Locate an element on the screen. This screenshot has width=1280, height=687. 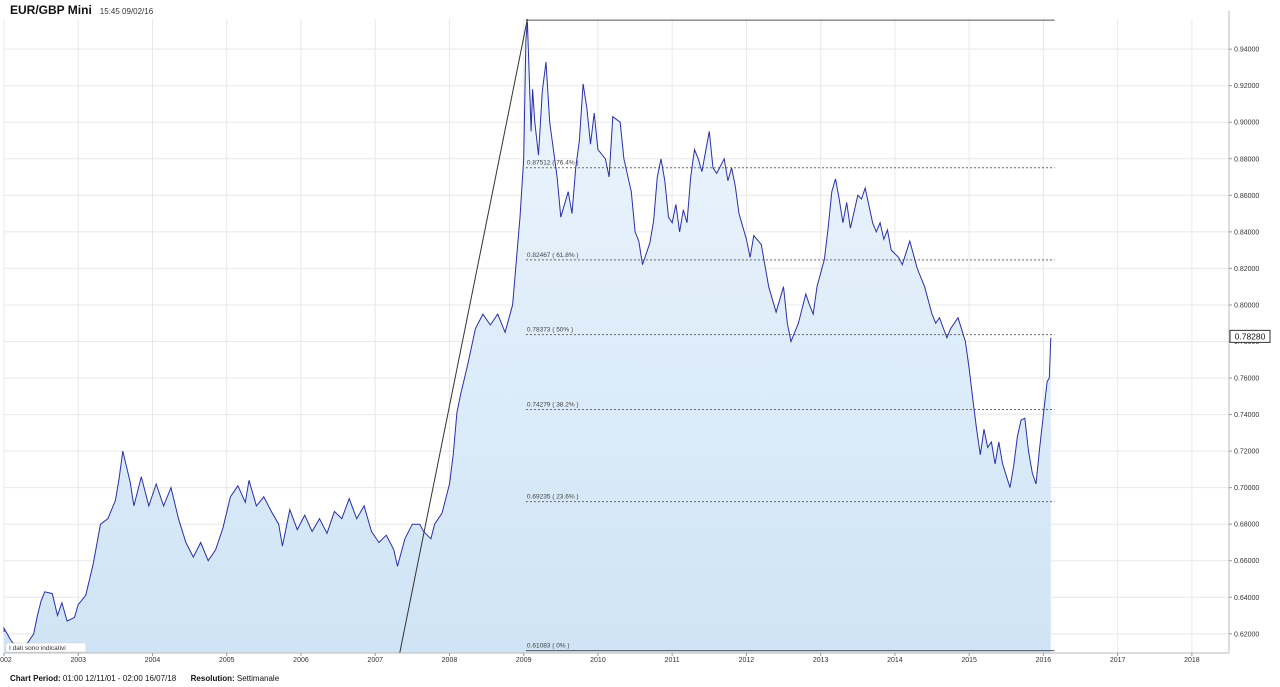
y-tick-label: 0.82000 is located at coordinates (1246, 269).